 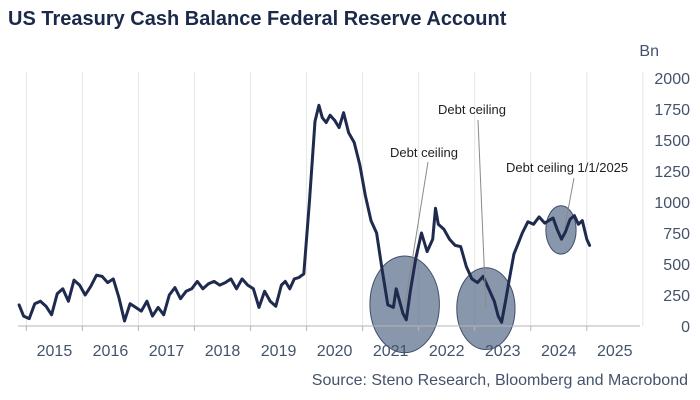 What do you see at coordinates (111, 351) in the screenshot?
I see `x-tick-label: 2016` at bounding box center [111, 351].